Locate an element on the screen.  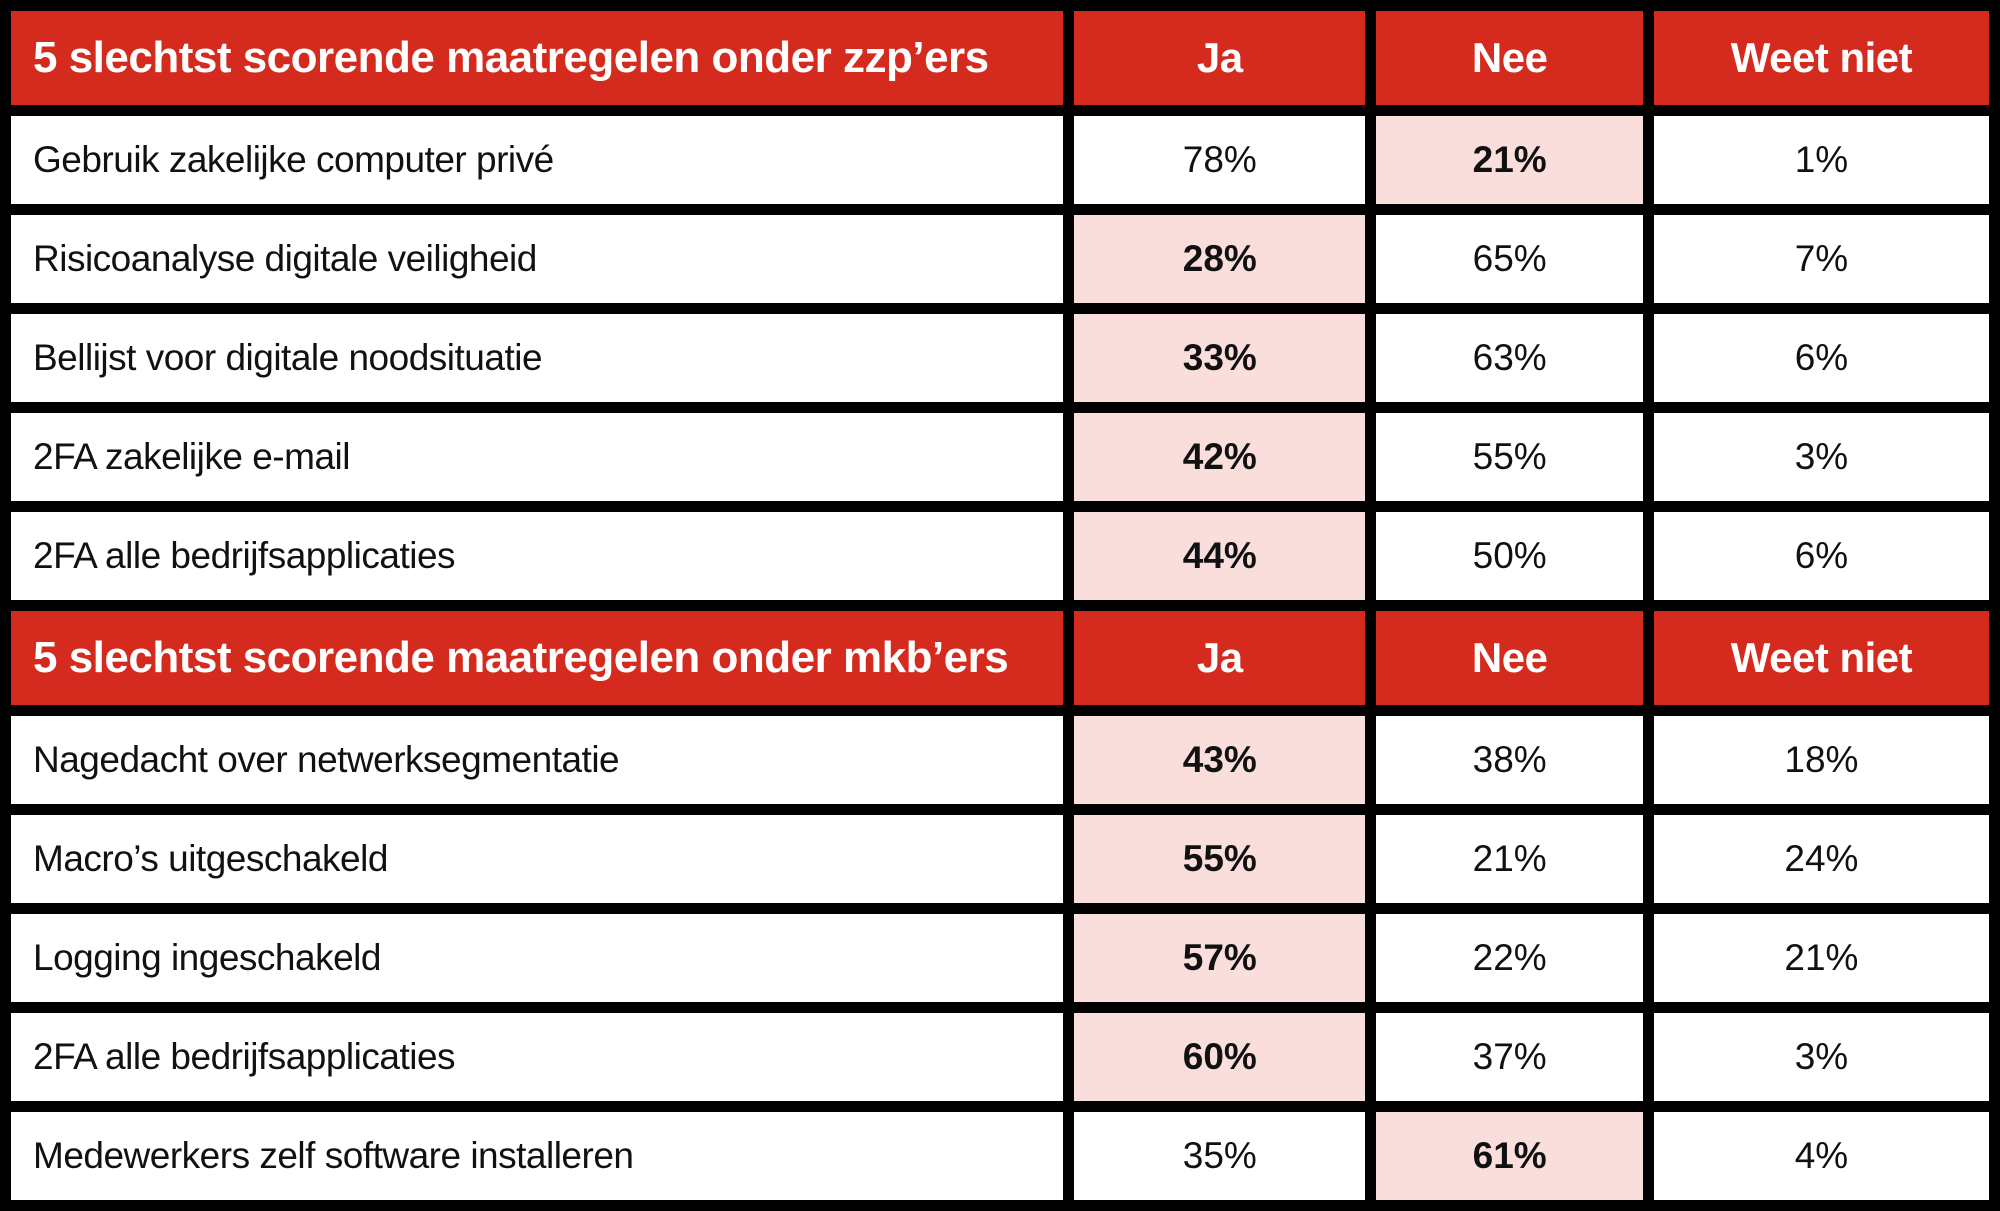
row-label: Medewerkers zelf software installeren is located at coordinates (537, 1156).